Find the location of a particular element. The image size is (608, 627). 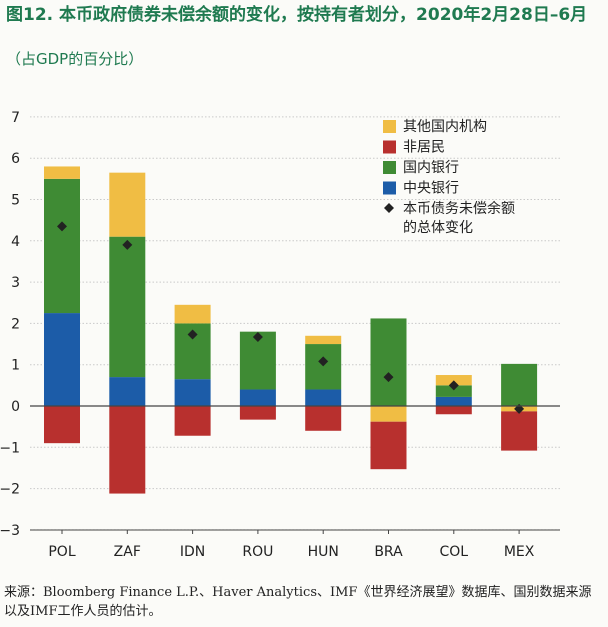

bar-nonresident-rou is located at coordinates (257, 413).